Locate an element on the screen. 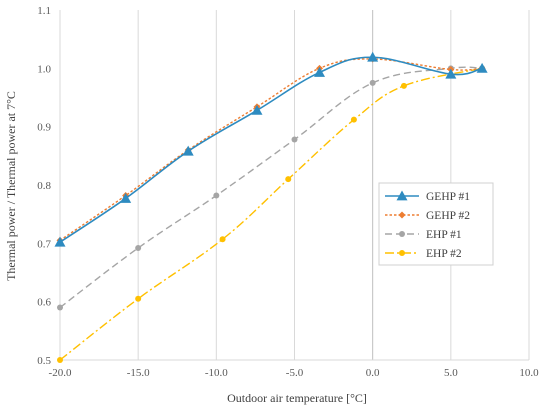 The height and width of the screenshot is (409, 550). y-tick-label: 0.8 is located at coordinates (44, 186).